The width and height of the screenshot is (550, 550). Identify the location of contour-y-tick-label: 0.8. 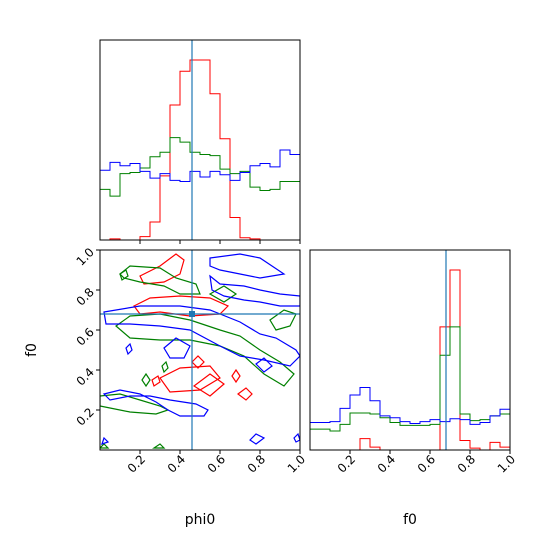
(85, 296).